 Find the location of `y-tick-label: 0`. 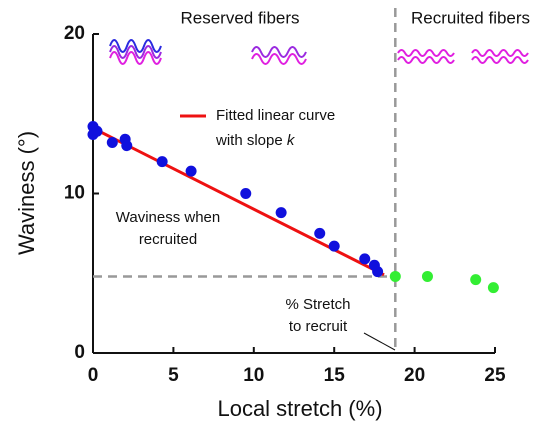

y-tick-label: 0 is located at coordinates (79, 352).